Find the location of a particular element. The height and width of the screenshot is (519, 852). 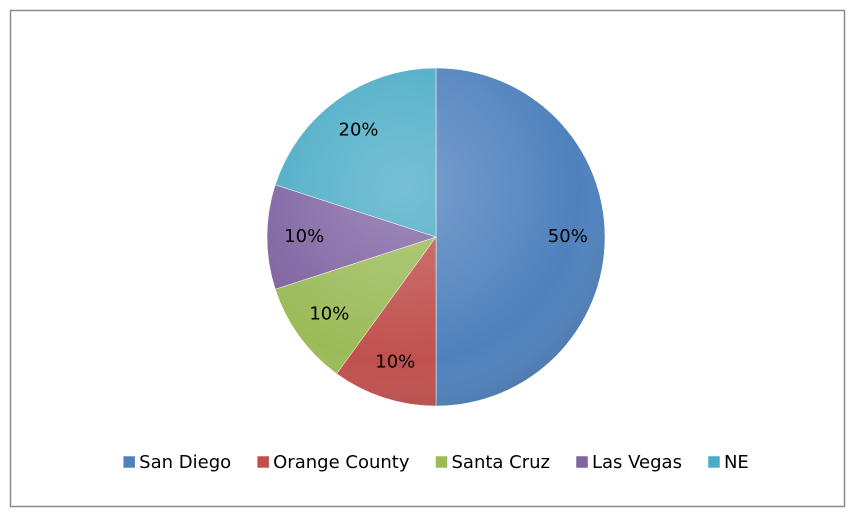

legend-label: Orange County is located at coordinates (341, 462).